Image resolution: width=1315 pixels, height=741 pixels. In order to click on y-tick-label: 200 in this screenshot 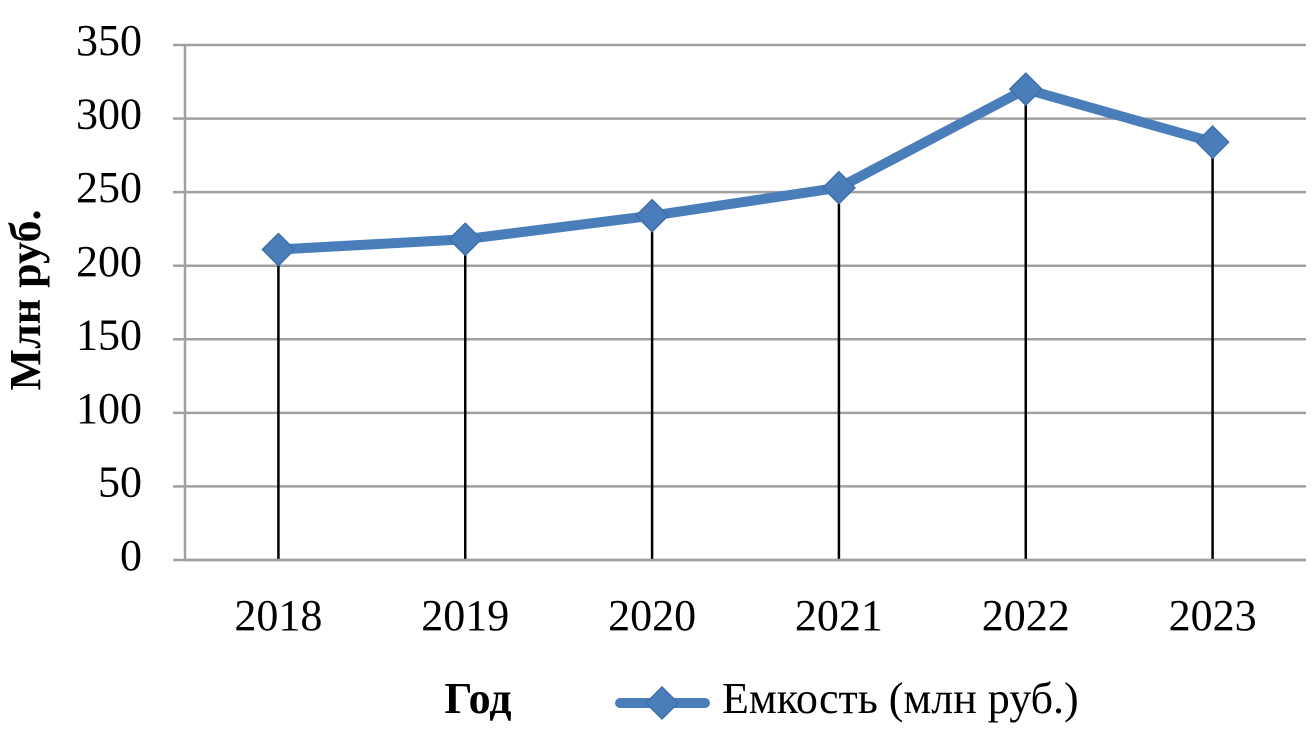, I will do `click(109, 261)`.